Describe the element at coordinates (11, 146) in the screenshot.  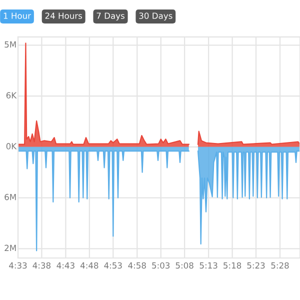
I see `text: 0K` at that location.